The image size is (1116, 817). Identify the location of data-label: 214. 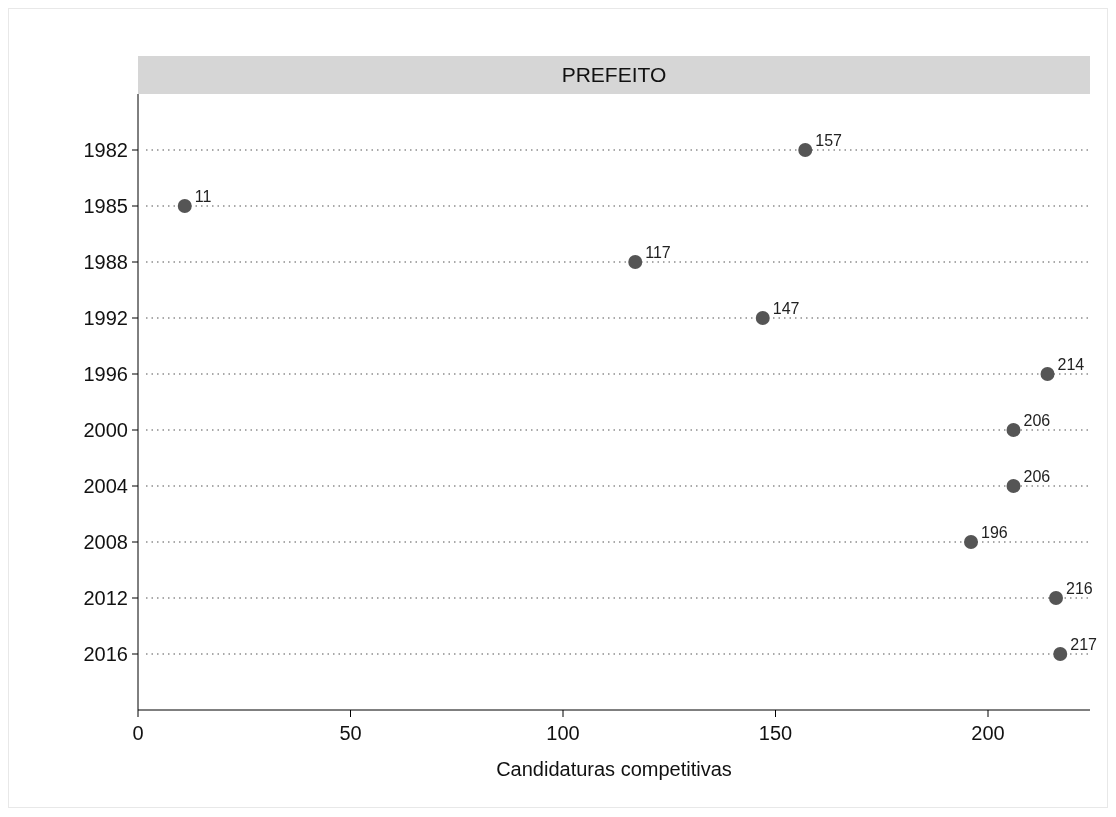
(1071, 364).